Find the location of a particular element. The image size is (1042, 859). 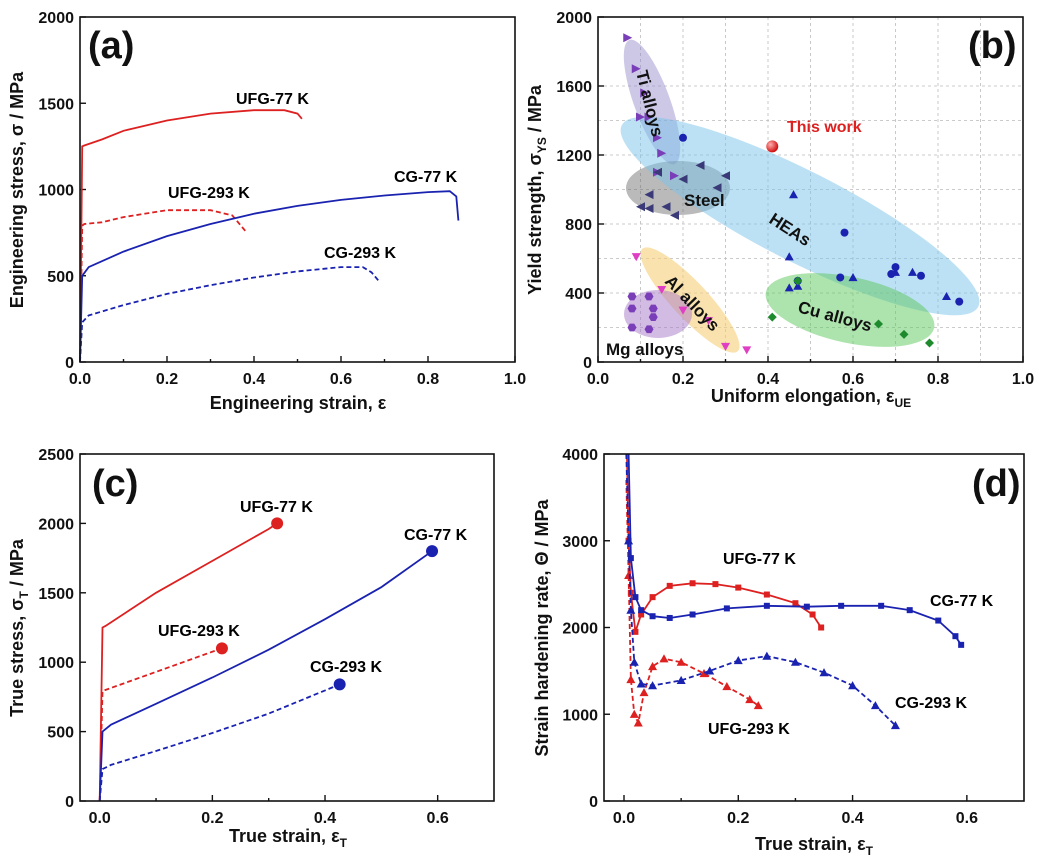

panel-b-ytick-label: 2000 is located at coordinates (574, 18).